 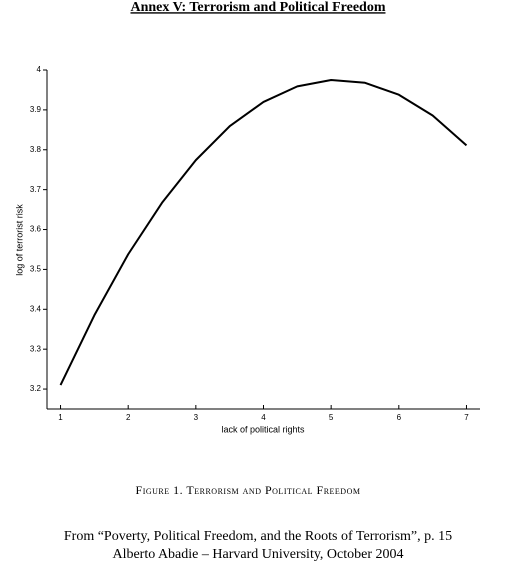 I want to click on y-tick-label: 3.7, so click(x=36, y=189).